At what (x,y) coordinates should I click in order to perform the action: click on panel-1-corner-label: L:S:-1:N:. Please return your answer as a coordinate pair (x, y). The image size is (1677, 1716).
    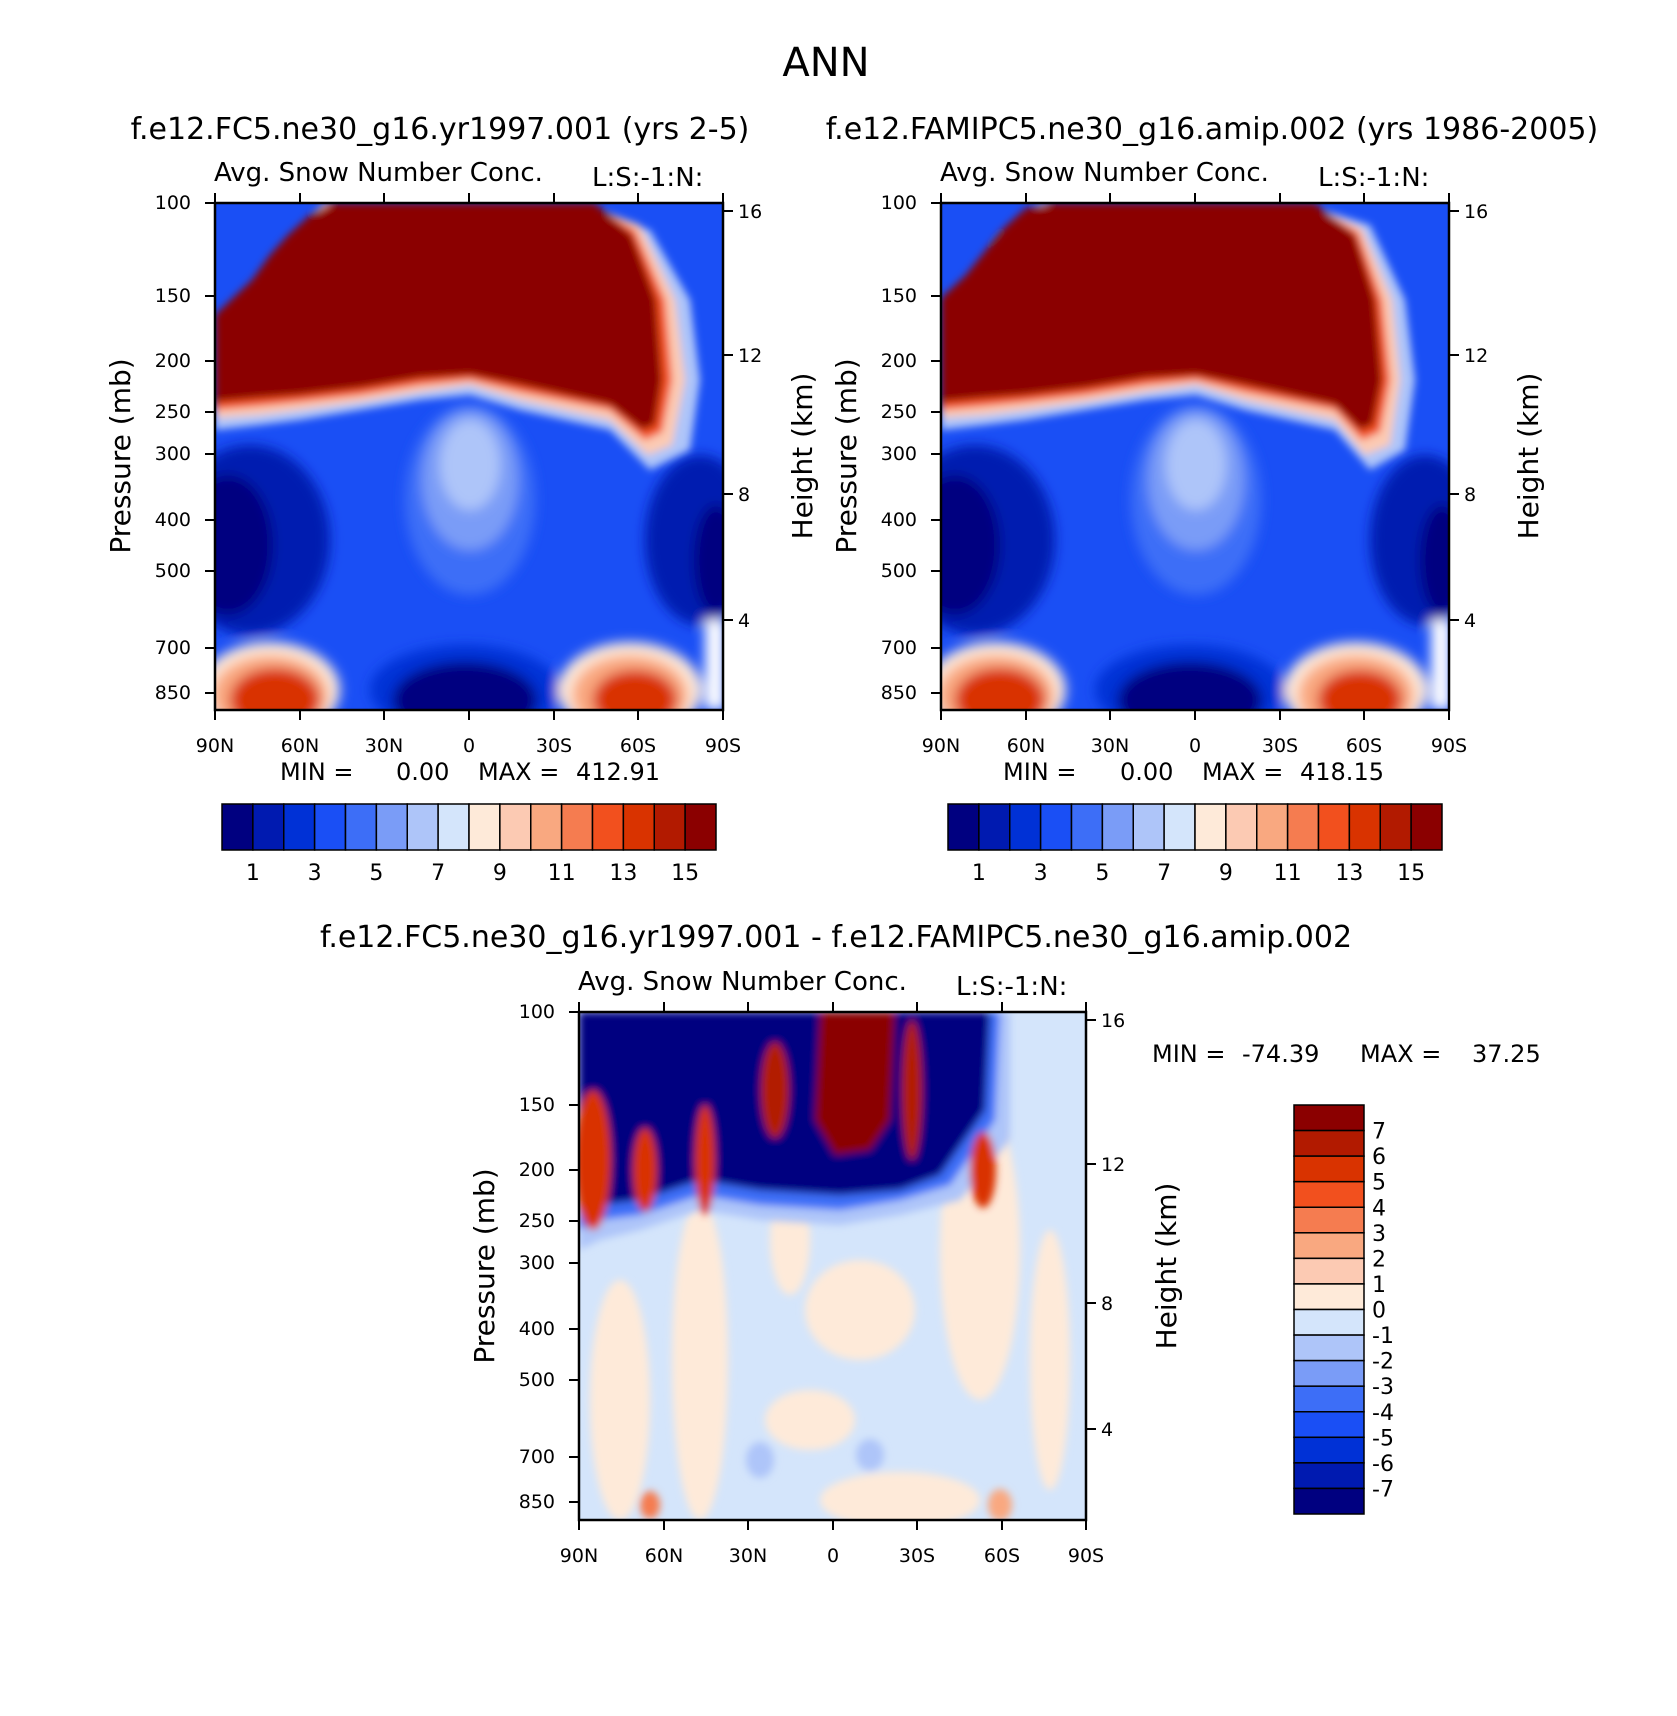
    Looking at the image, I should click on (647, 178).